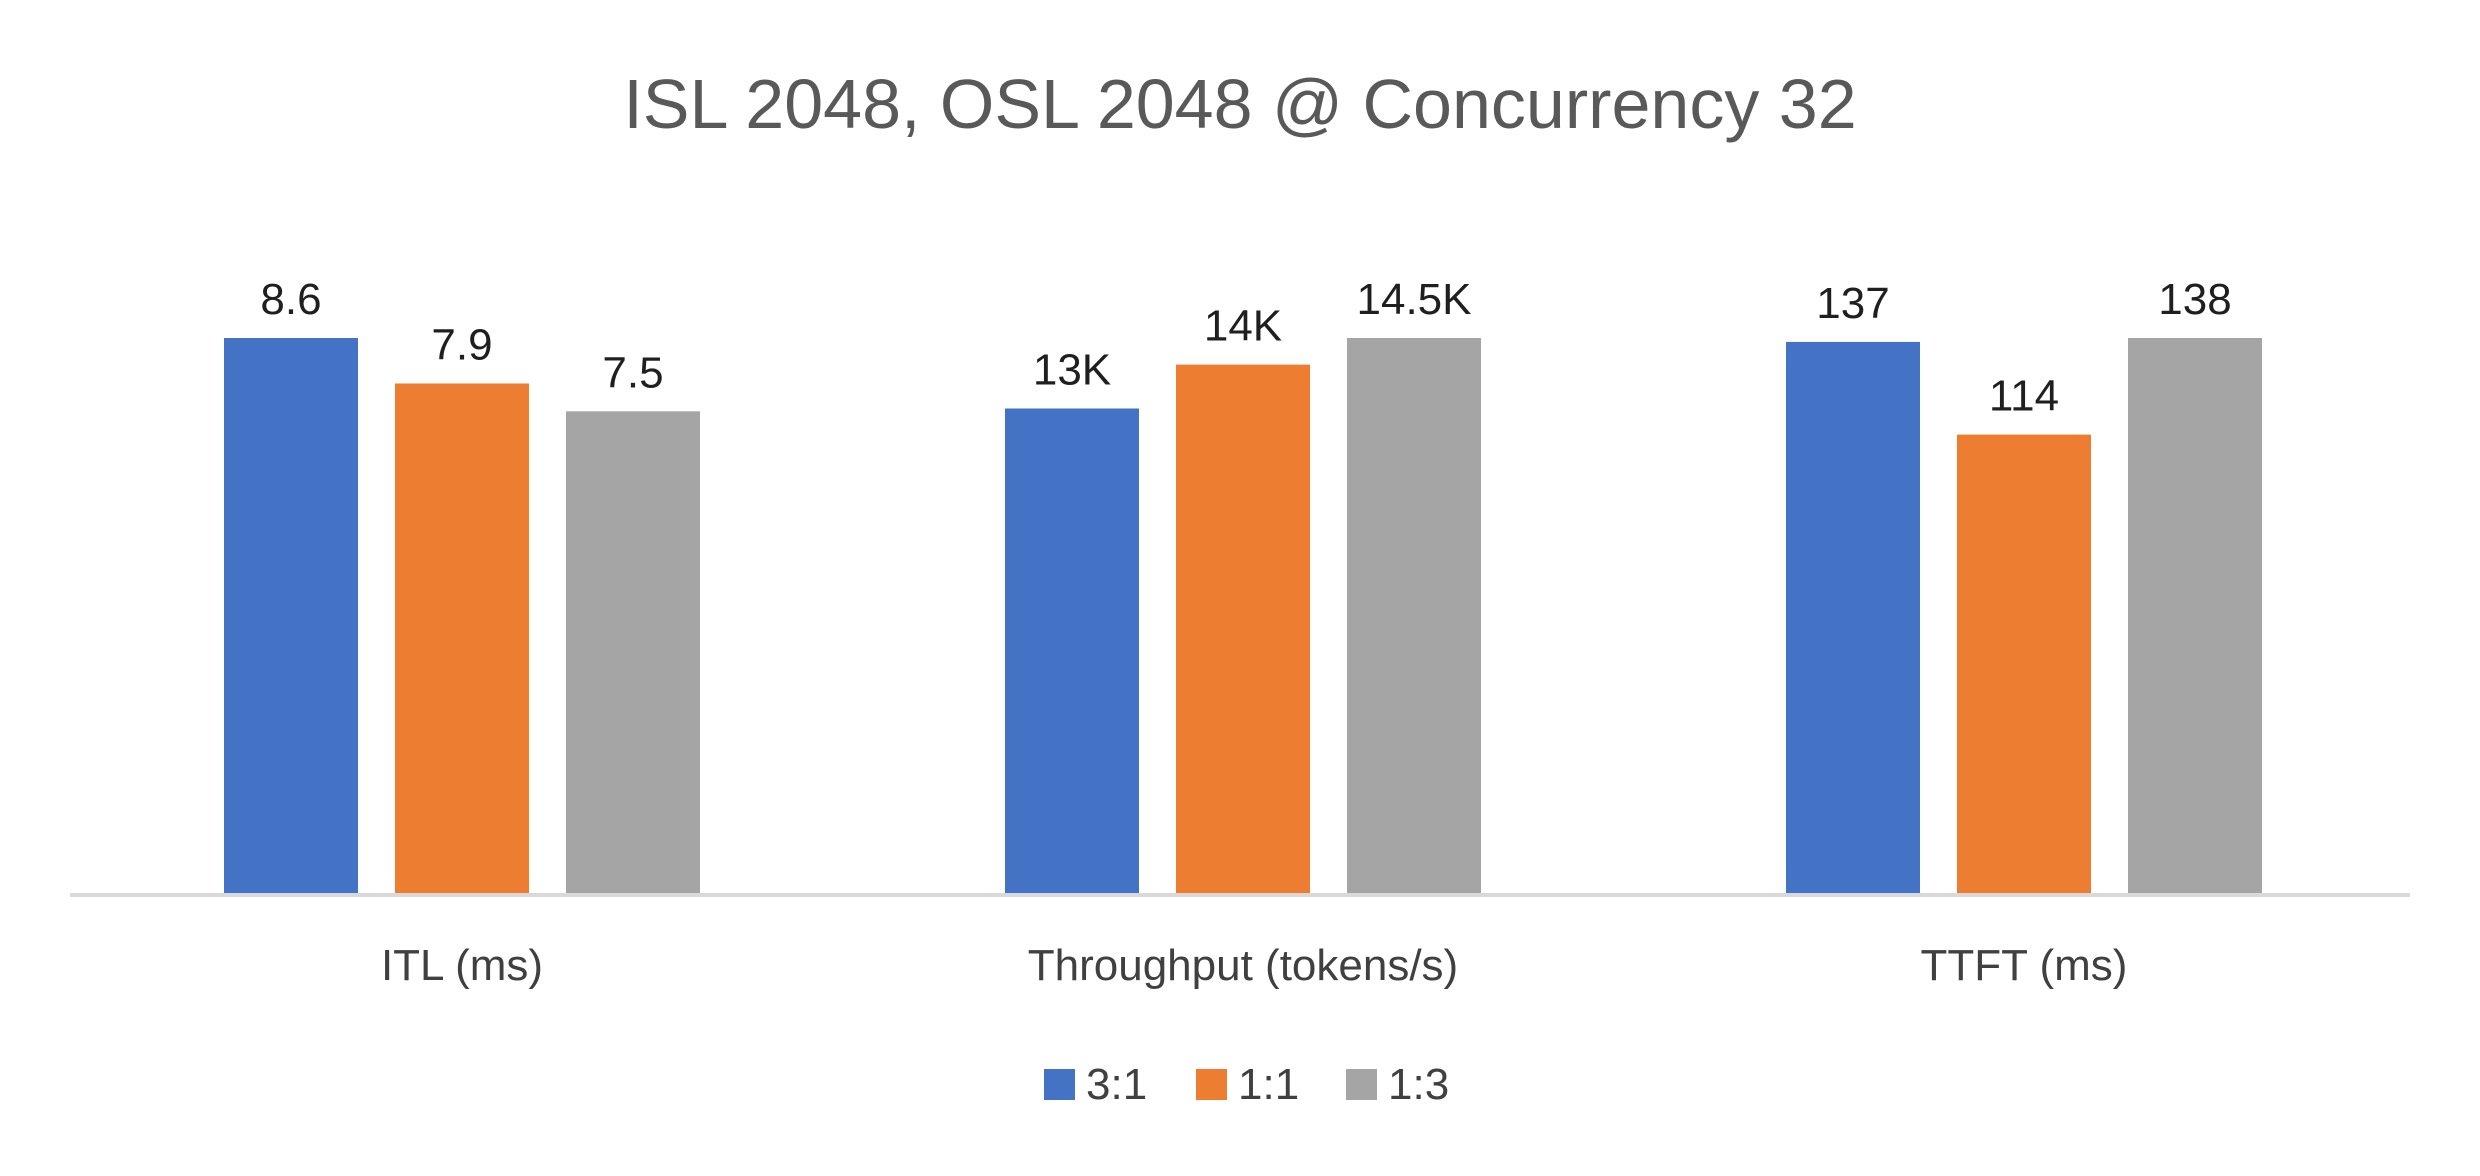  What do you see at coordinates (2024, 396) in the screenshot?
I see `data-label-ttft-ms-series-1-1: 114` at bounding box center [2024, 396].